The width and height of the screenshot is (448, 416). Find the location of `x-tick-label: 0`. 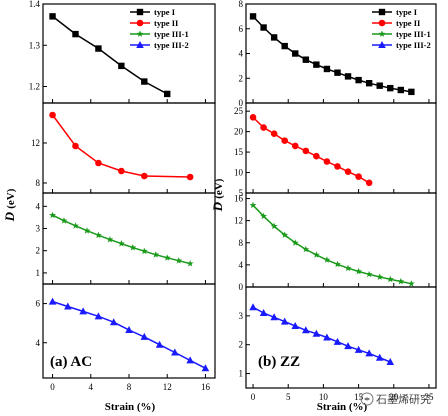

x-tick-label: 0 is located at coordinates (52, 387).